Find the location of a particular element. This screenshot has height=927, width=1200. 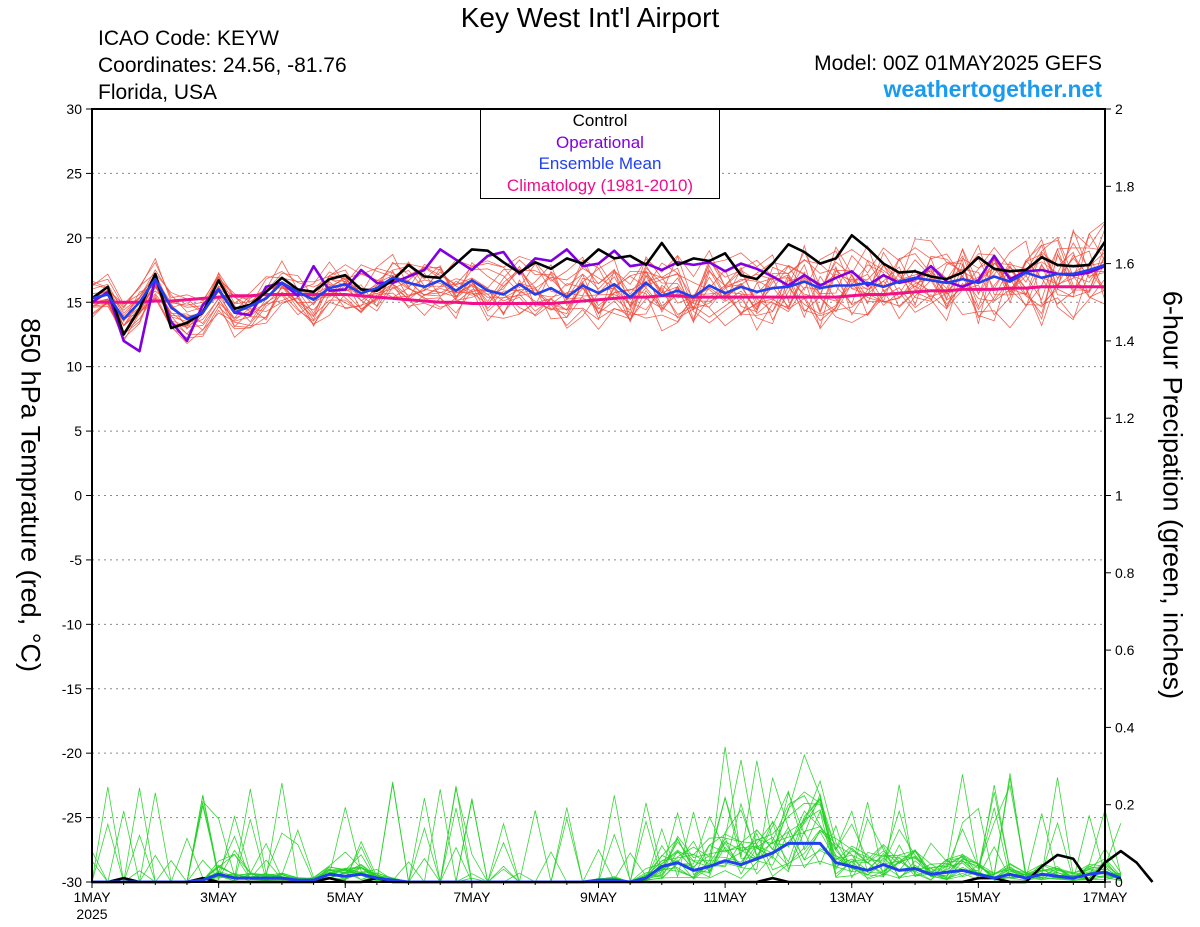

right-tick-label: 1.2 is located at coordinates (1125, 418).